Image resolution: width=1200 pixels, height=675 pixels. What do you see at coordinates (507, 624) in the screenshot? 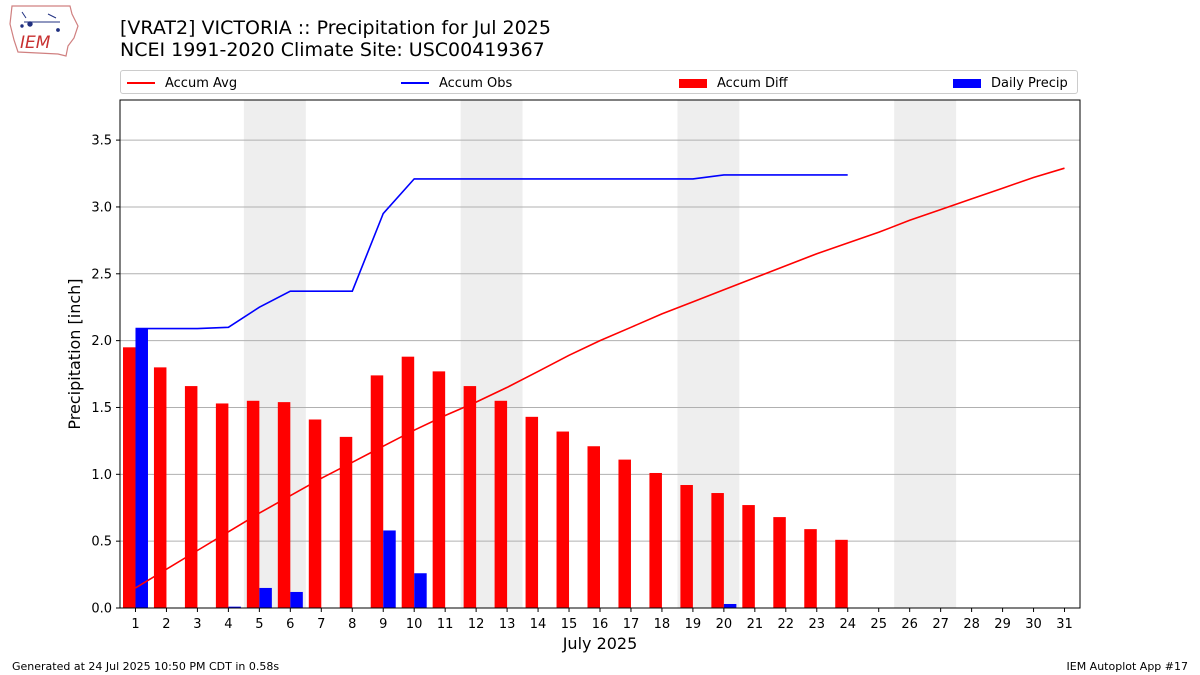
I see `x-tick-label: 13` at bounding box center [507, 624].